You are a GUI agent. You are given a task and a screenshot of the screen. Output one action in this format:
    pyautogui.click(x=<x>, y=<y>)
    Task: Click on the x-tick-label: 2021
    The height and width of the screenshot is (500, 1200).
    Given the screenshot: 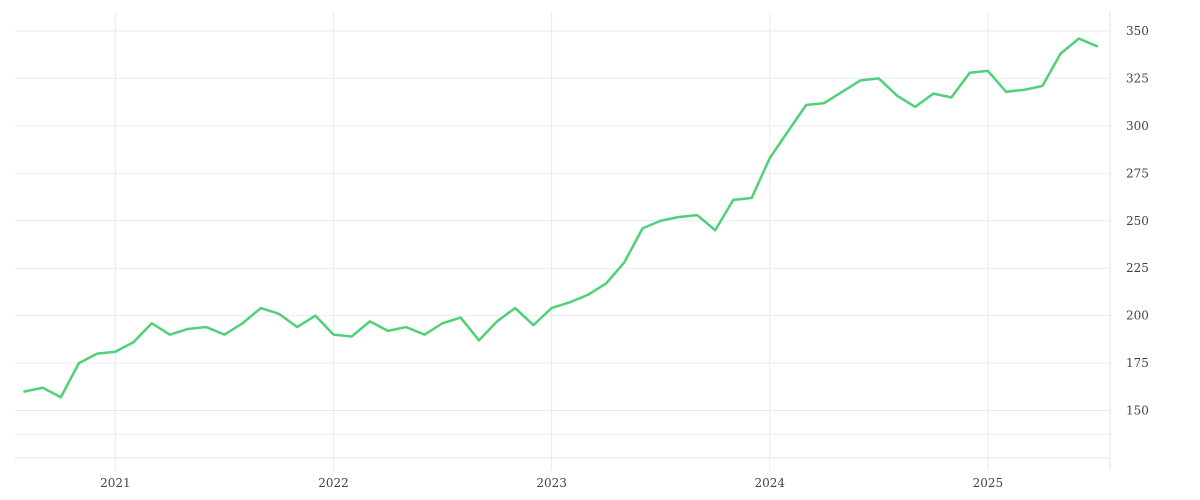 What is the action you would take?
    pyautogui.click(x=115, y=483)
    